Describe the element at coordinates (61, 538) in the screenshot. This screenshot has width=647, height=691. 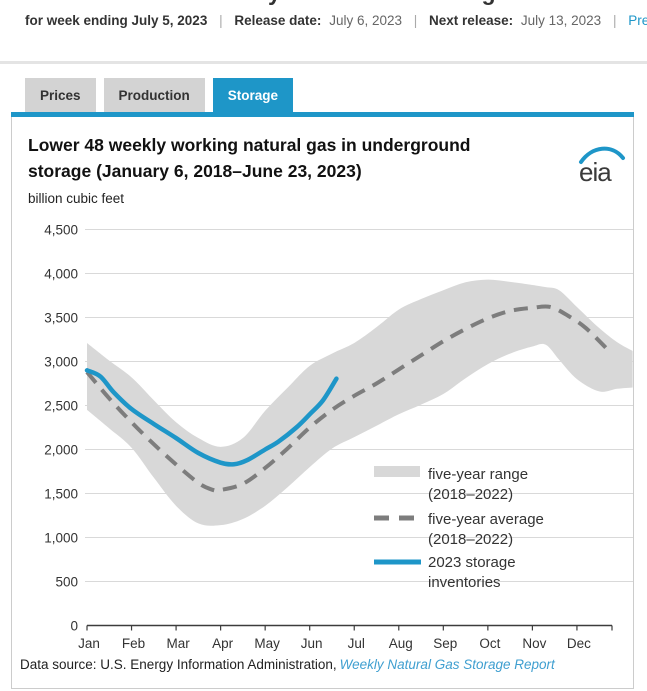
I see `y-tick-label: 1,000` at that location.